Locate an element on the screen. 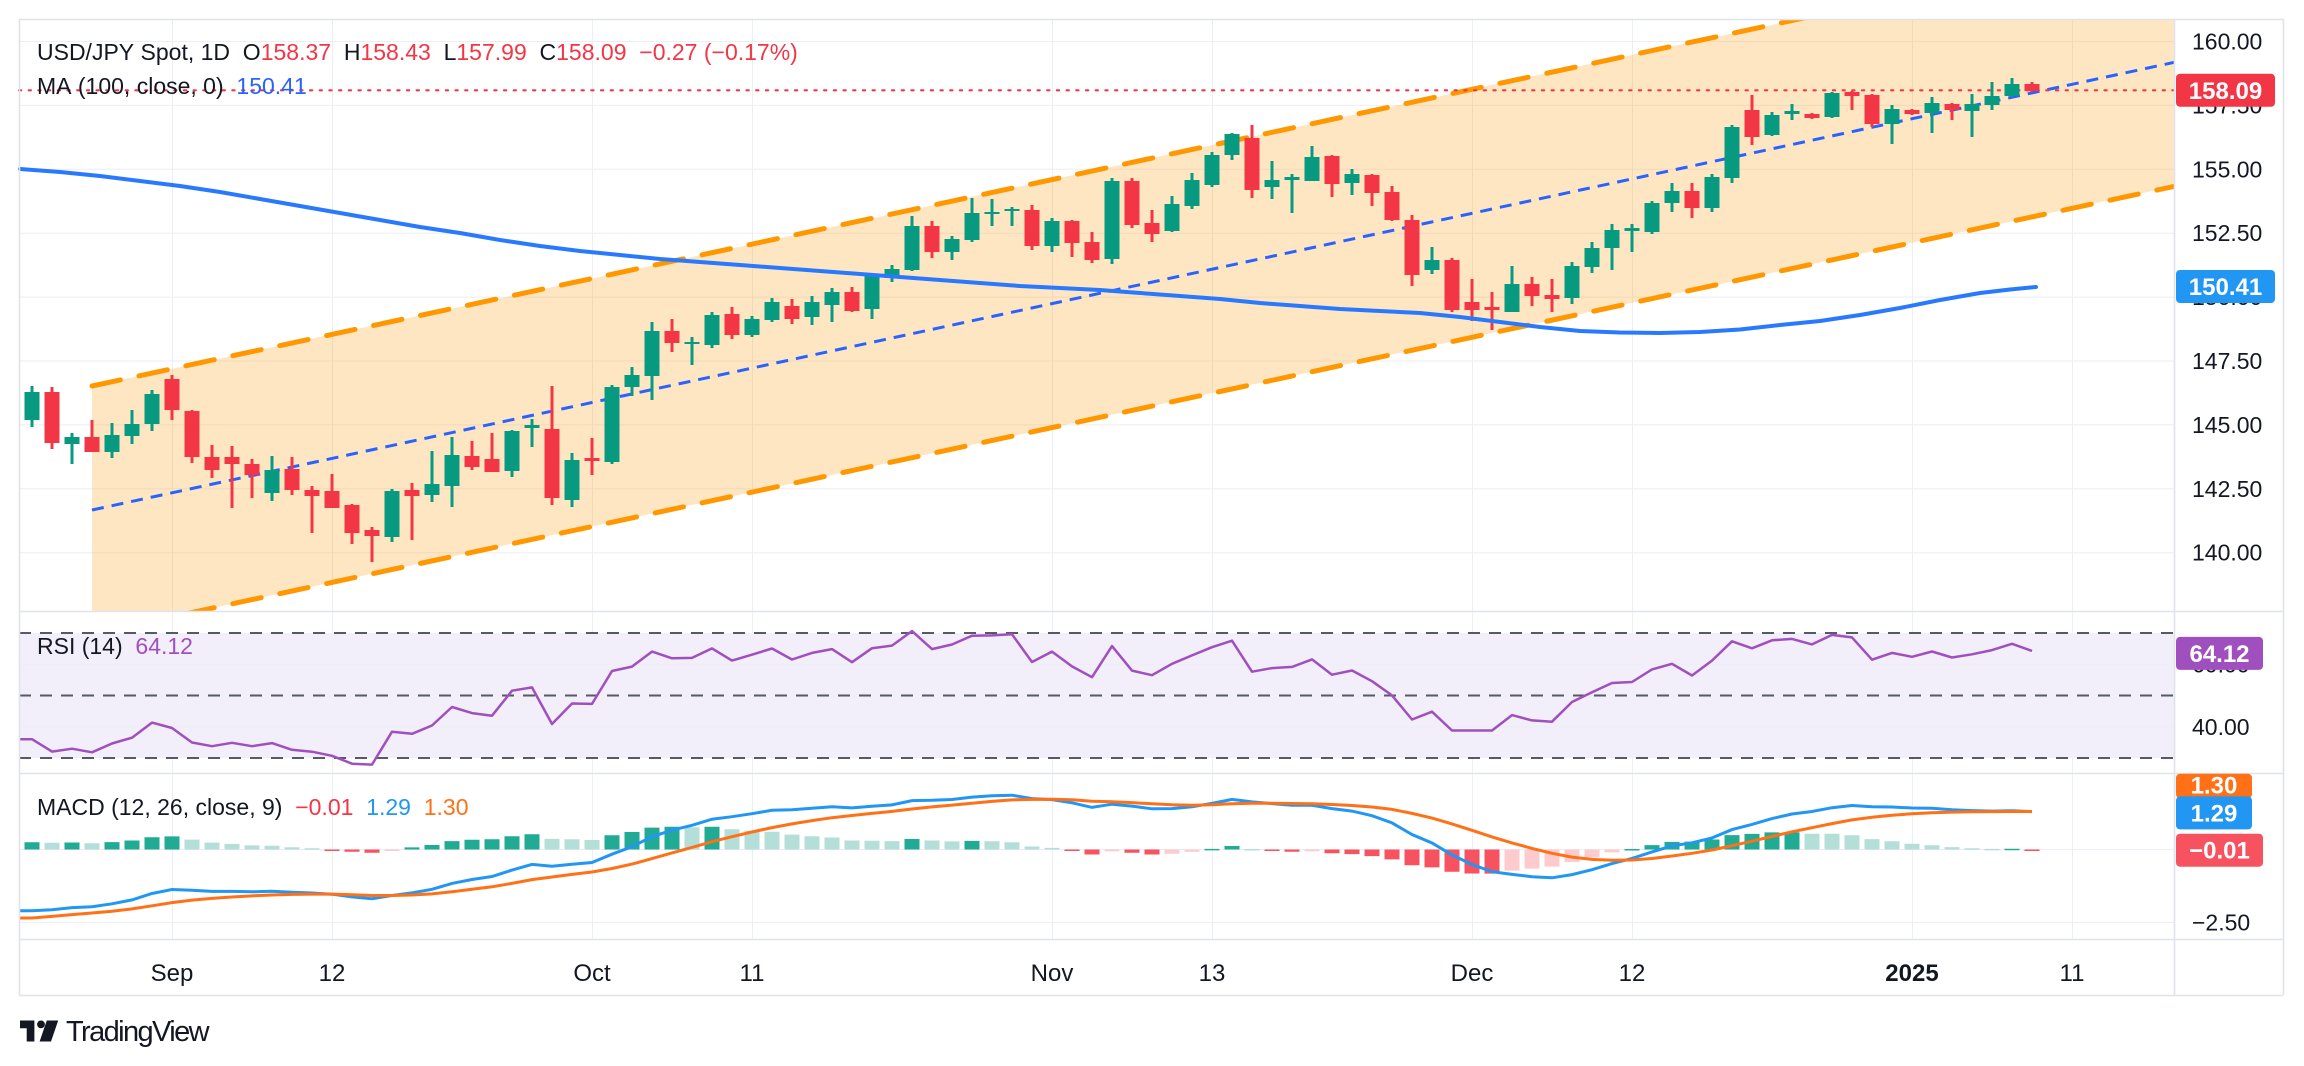 The width and height of the screenshot is (2304, 1066). svg-text: 2025 is located at coordinates (1911, 973).